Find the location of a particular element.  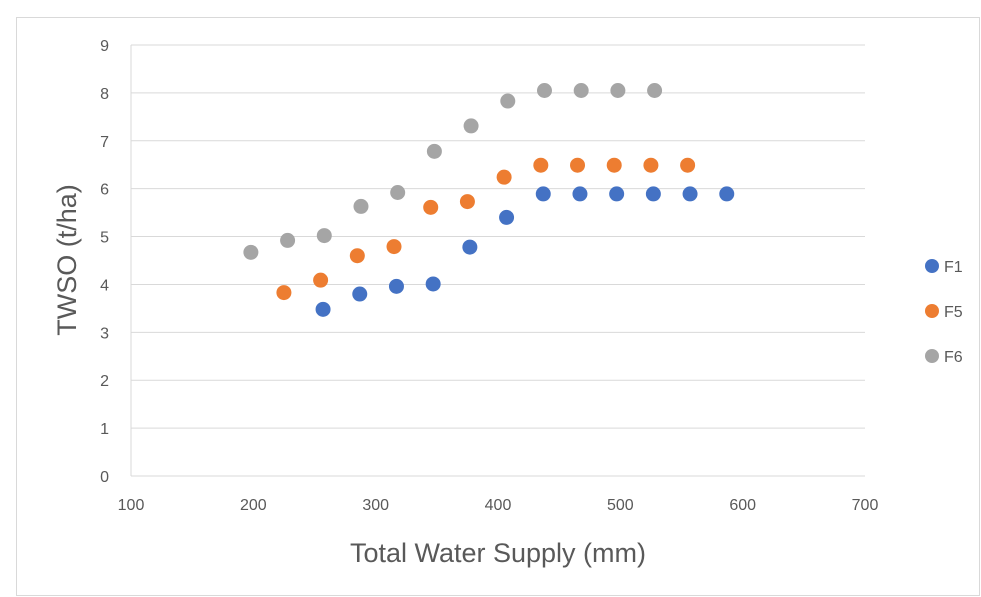

y-axis-title: TWSO (t/ha) is located at coordinates (67, 260).